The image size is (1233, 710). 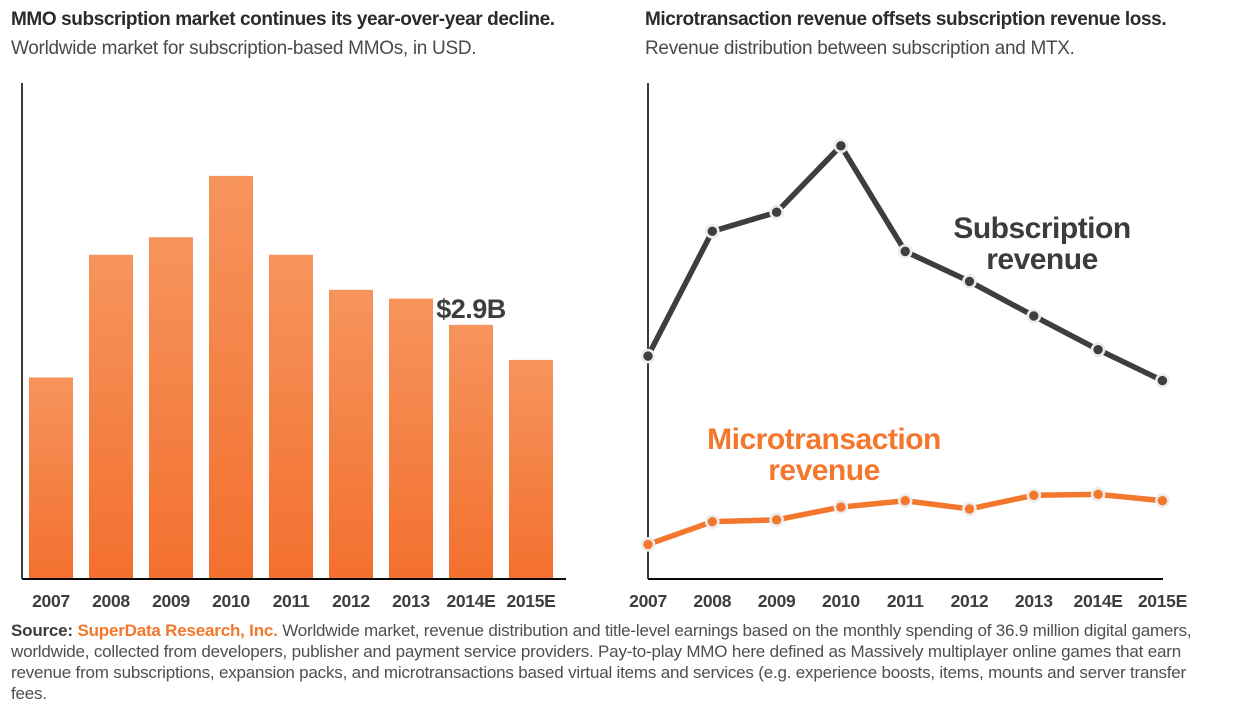 What do you see at coordinates (471, 451) in the screenshot?
I see `bar-2014E` at bounding box center [471, 451].